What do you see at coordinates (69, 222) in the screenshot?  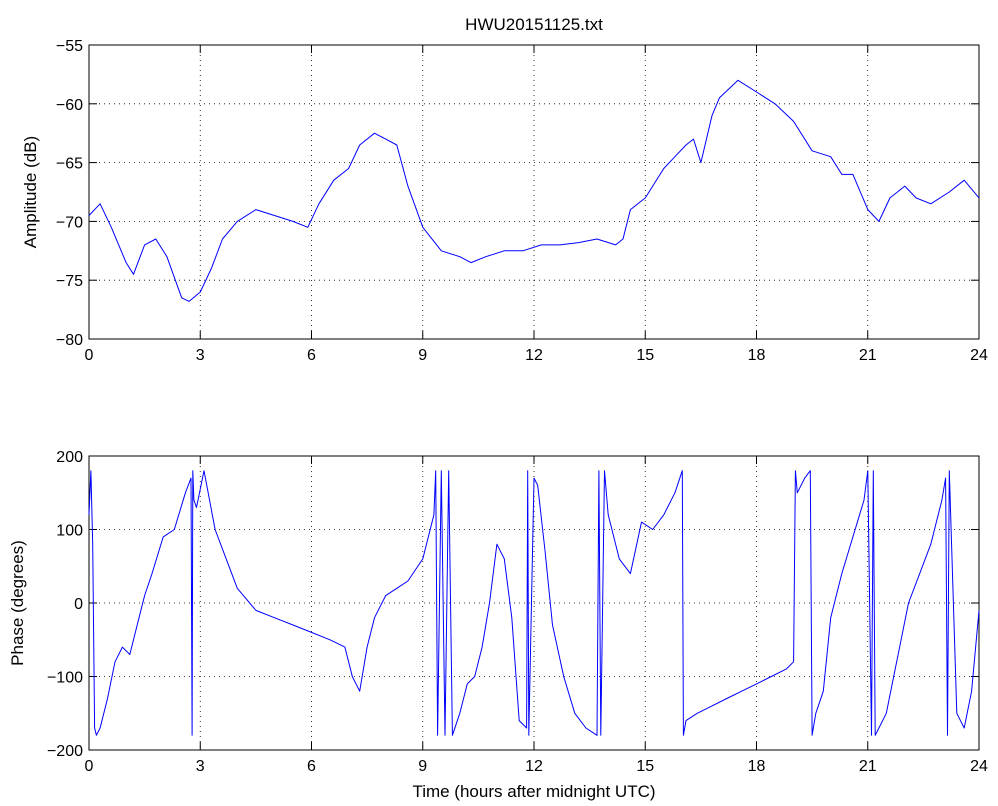 I see `amplitude-y-tick-label: −70` at bounding box center [69, 222].